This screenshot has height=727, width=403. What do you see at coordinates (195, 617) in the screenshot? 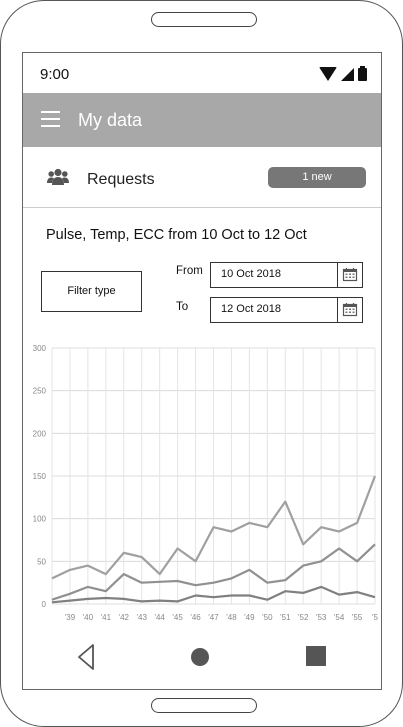
I see `x-tick-label: '46` at bounding box center [195, 617].